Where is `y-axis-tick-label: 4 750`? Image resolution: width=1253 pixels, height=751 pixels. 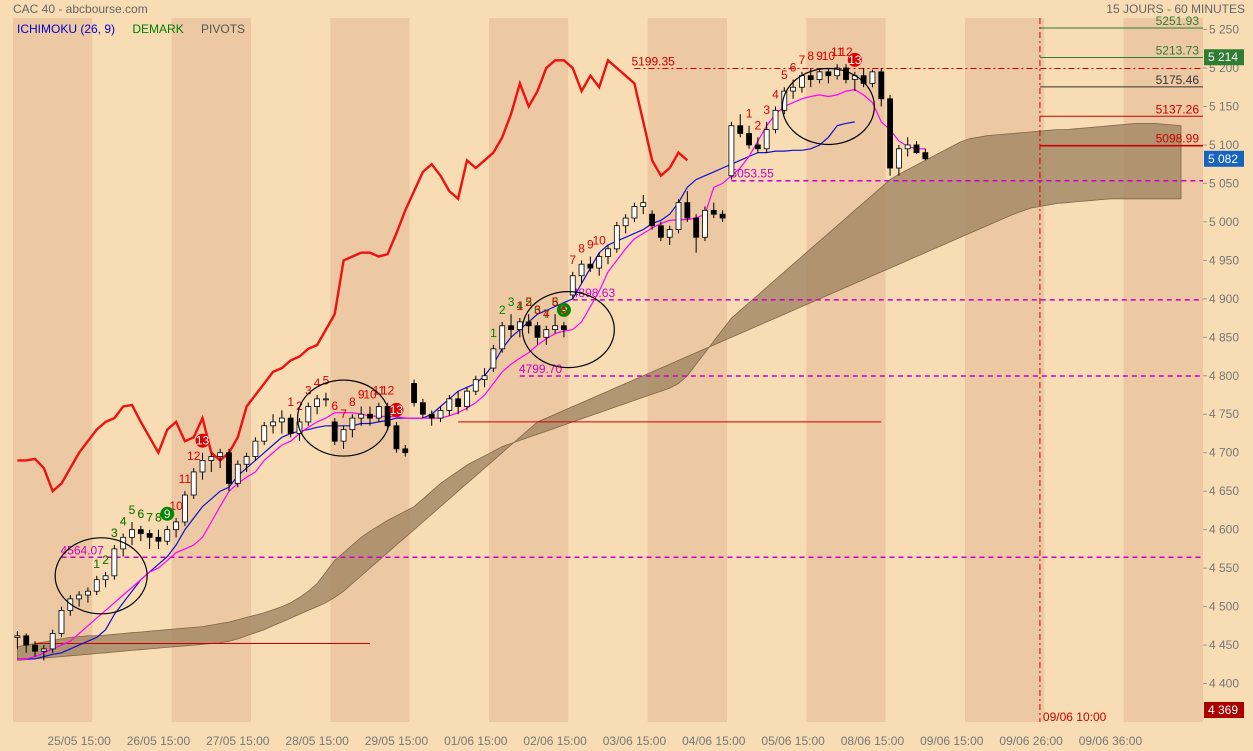
y-axis-tick-label: 4 750 is located at coordinates (1224, 414).